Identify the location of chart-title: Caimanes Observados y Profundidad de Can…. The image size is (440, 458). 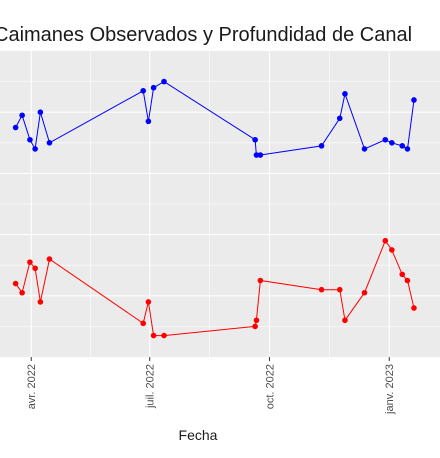
(206, 35).